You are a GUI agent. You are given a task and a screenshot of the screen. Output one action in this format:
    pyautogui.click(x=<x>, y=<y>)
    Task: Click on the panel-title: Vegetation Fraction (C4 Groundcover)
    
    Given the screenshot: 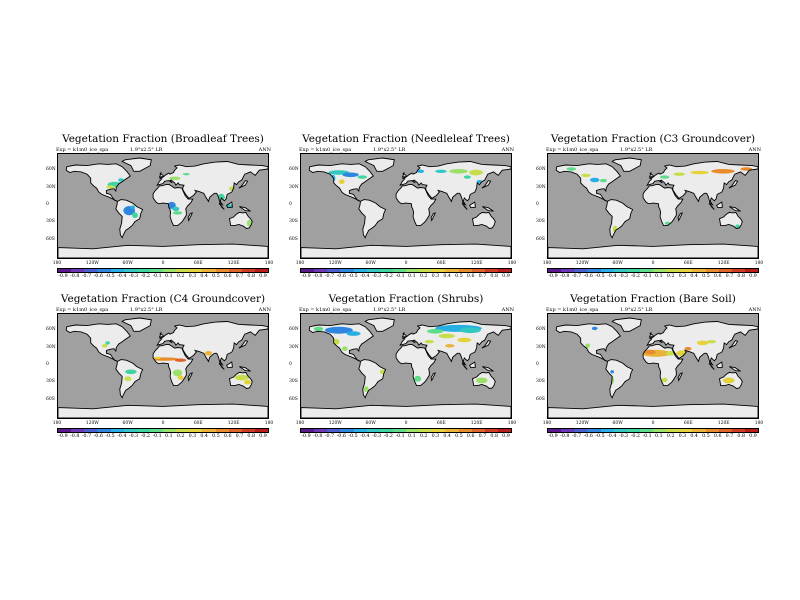 What is the action you would take?
    pyautogui.click(x=163, y=299)
    